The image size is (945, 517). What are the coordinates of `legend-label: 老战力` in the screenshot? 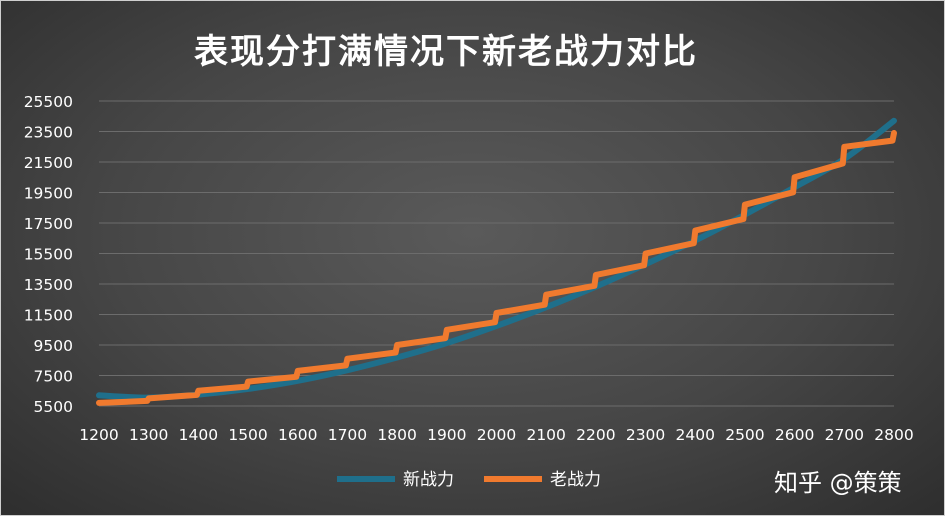 It's located at (575, 480).